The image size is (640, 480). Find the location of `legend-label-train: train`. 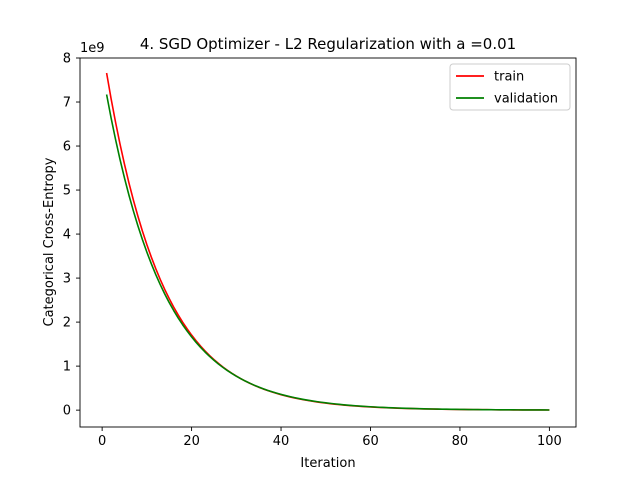

legend-label-train: train is located at coordinates (509, 77).